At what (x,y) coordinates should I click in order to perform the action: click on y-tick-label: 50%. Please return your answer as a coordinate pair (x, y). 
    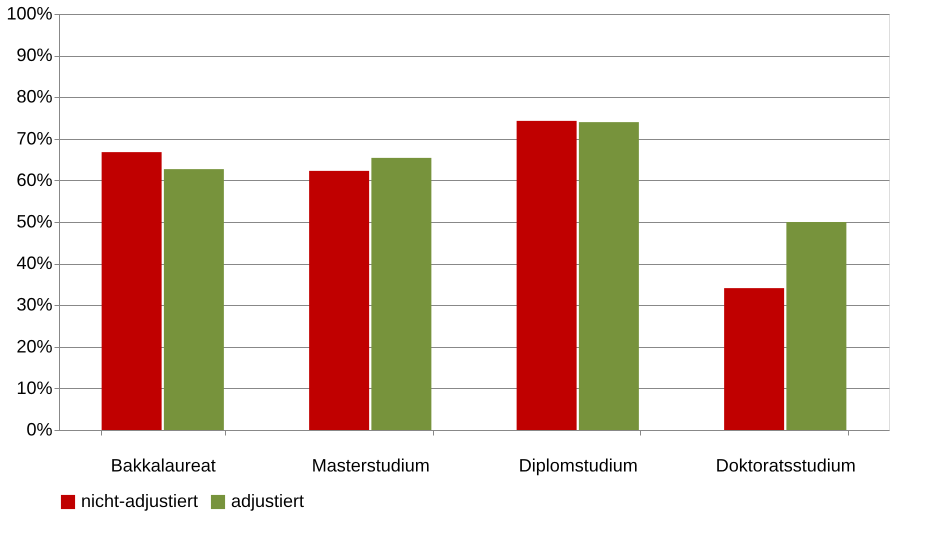
    Looking at the image, I should click on (34, 222).